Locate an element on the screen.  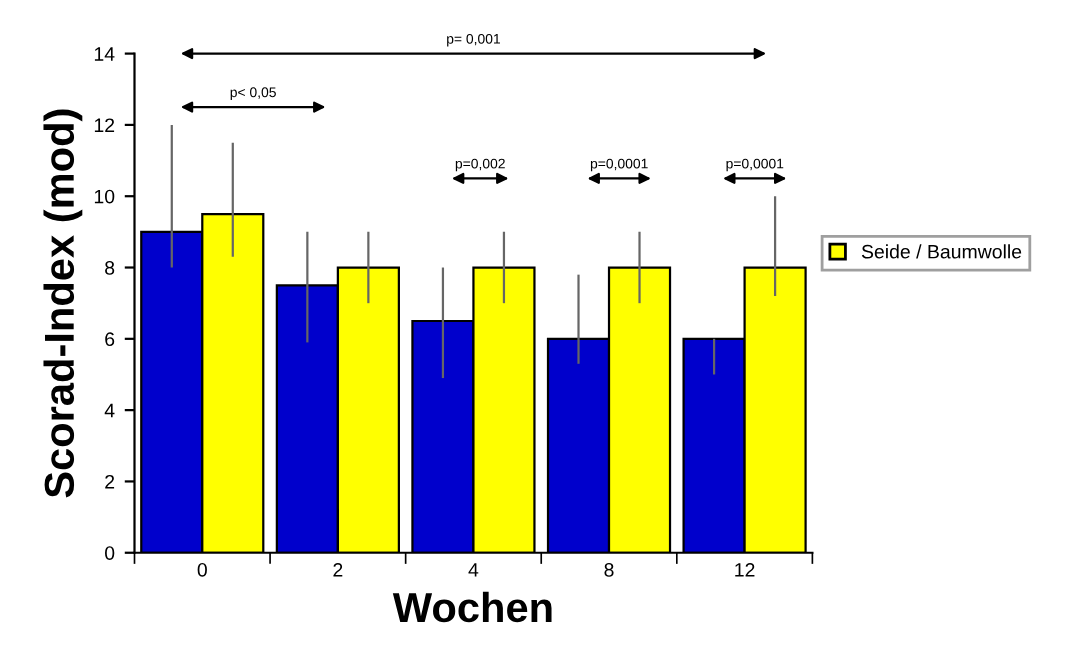
y-tick-label: 2 is located at coordinates (110, 481).